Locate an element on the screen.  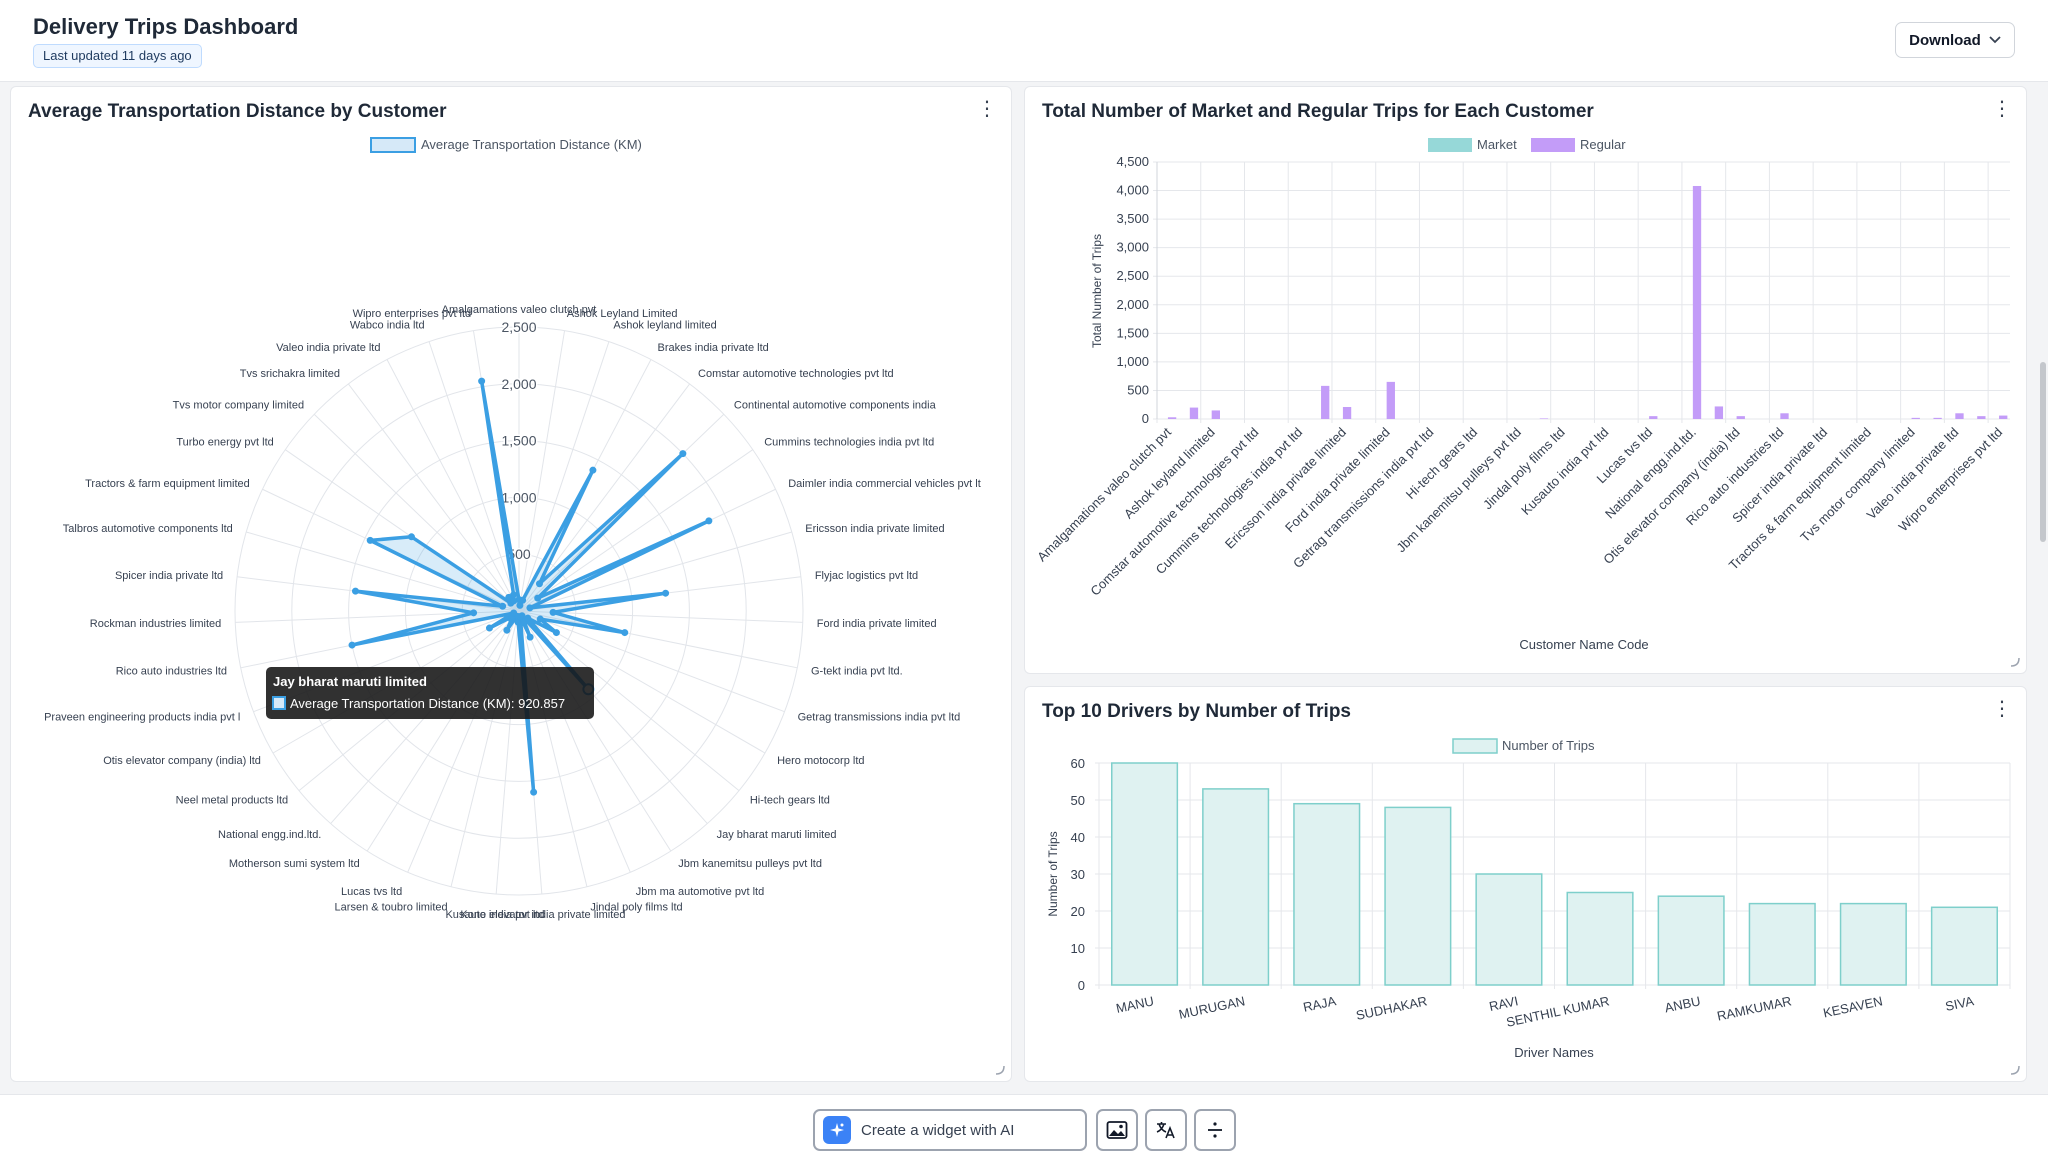
y-tick-label: 1,500 is located at coordinates (1132, 332).